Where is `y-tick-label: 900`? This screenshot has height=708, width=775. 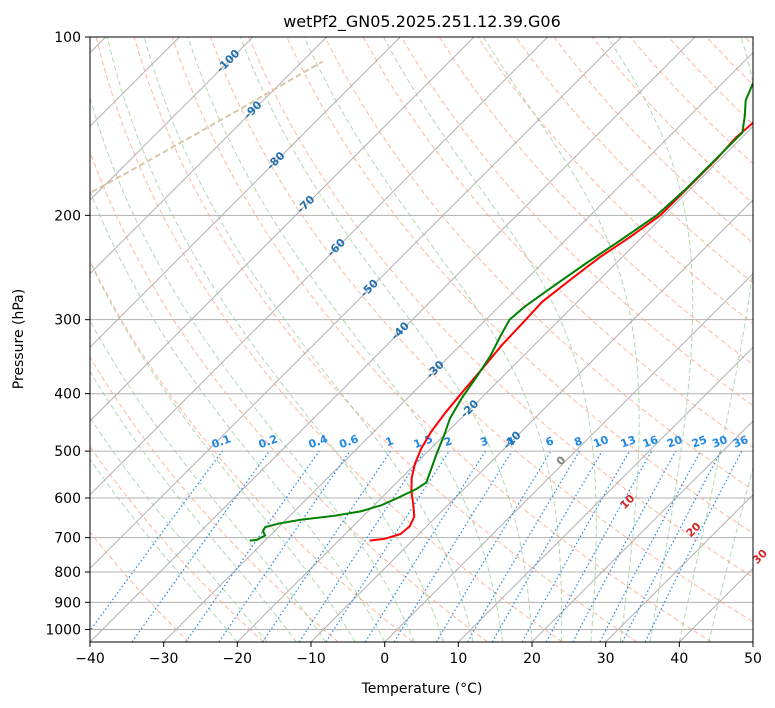 y-tick-label: 900 is located at coordinates (67, 603).